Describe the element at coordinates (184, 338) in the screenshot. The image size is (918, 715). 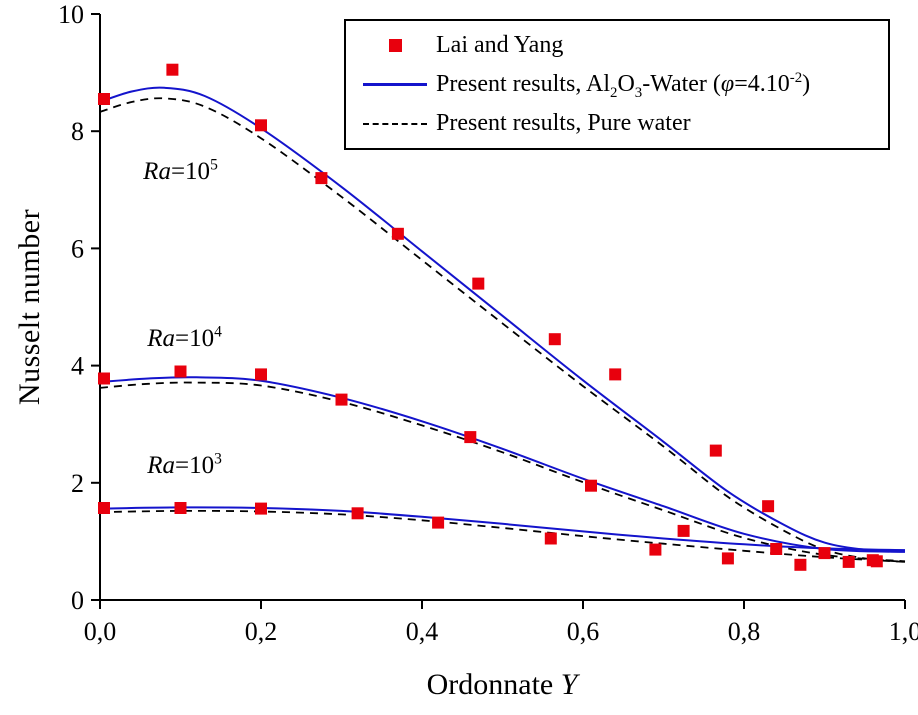
I see `annotation-ra-1e4: Ra=104` at that location.